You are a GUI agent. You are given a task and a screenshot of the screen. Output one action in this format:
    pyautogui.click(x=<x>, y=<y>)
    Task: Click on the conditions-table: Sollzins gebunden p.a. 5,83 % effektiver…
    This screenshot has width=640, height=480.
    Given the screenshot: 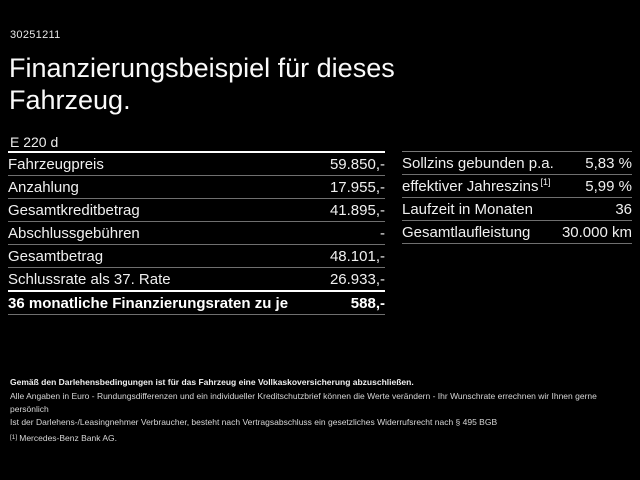 What is the action you would take?
    pyautogui.click(x=517, y=197)
    